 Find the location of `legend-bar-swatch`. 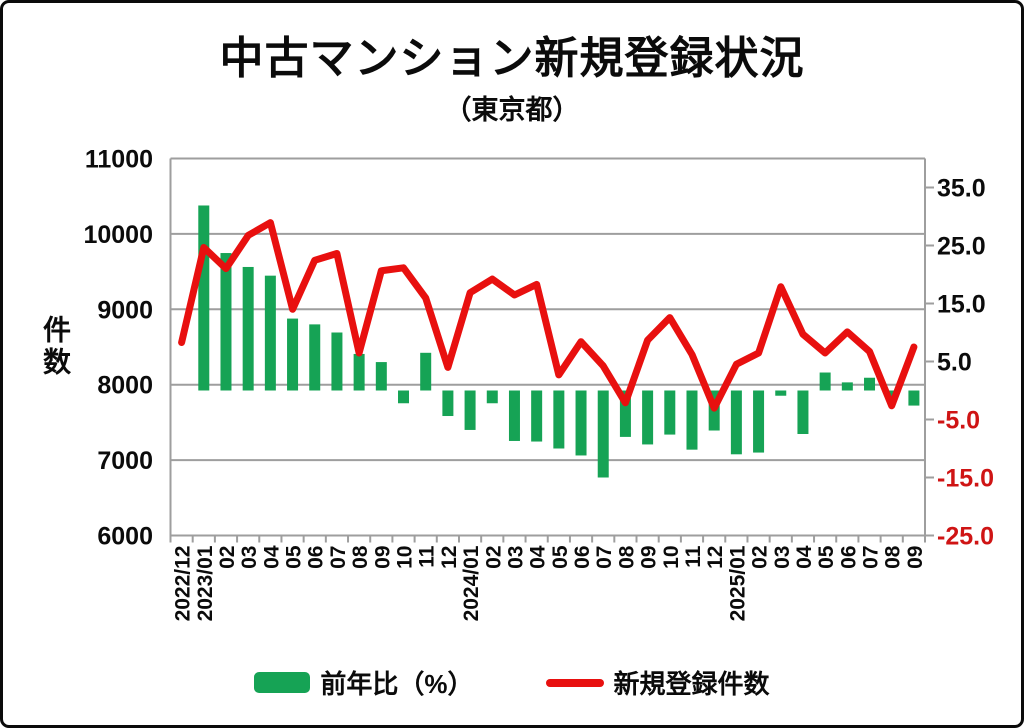

legend-bar-swatch is located at coordinates (282, 682).